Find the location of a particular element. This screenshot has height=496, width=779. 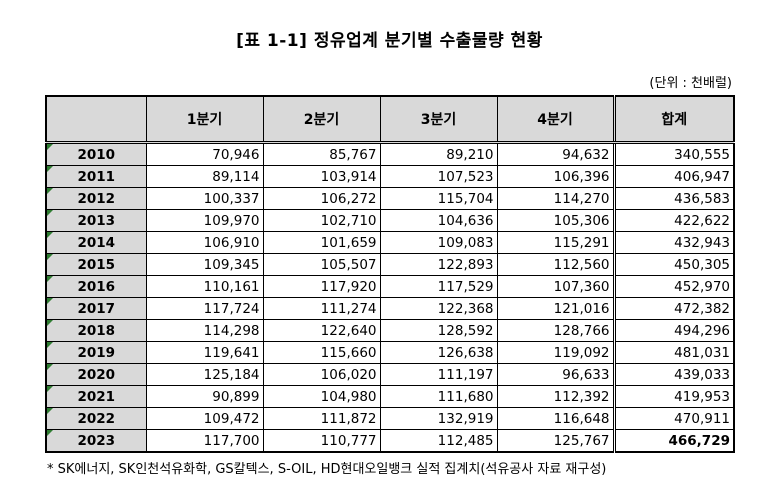

q2-cell: 104,980 is located at coordinates (321, 396).